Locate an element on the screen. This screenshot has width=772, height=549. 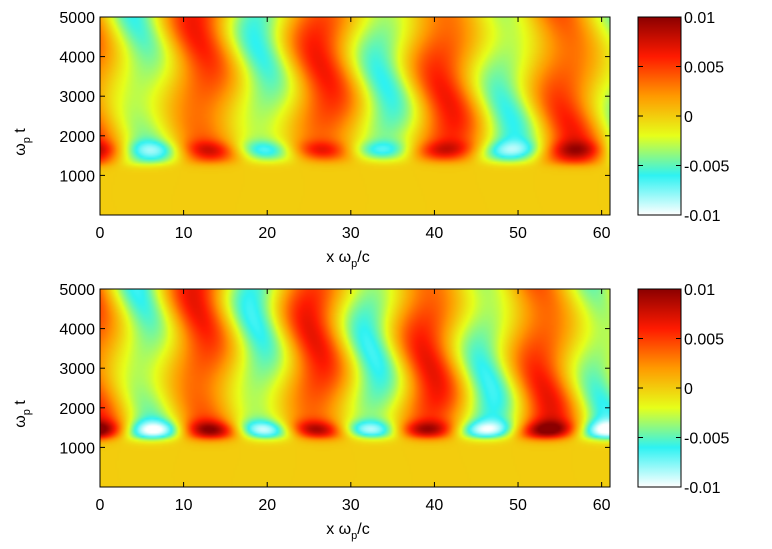
bottom-colorbar-ticks: 0.01 0.005 0 -0.005 -0.01 is located at coordinates (683, 389).